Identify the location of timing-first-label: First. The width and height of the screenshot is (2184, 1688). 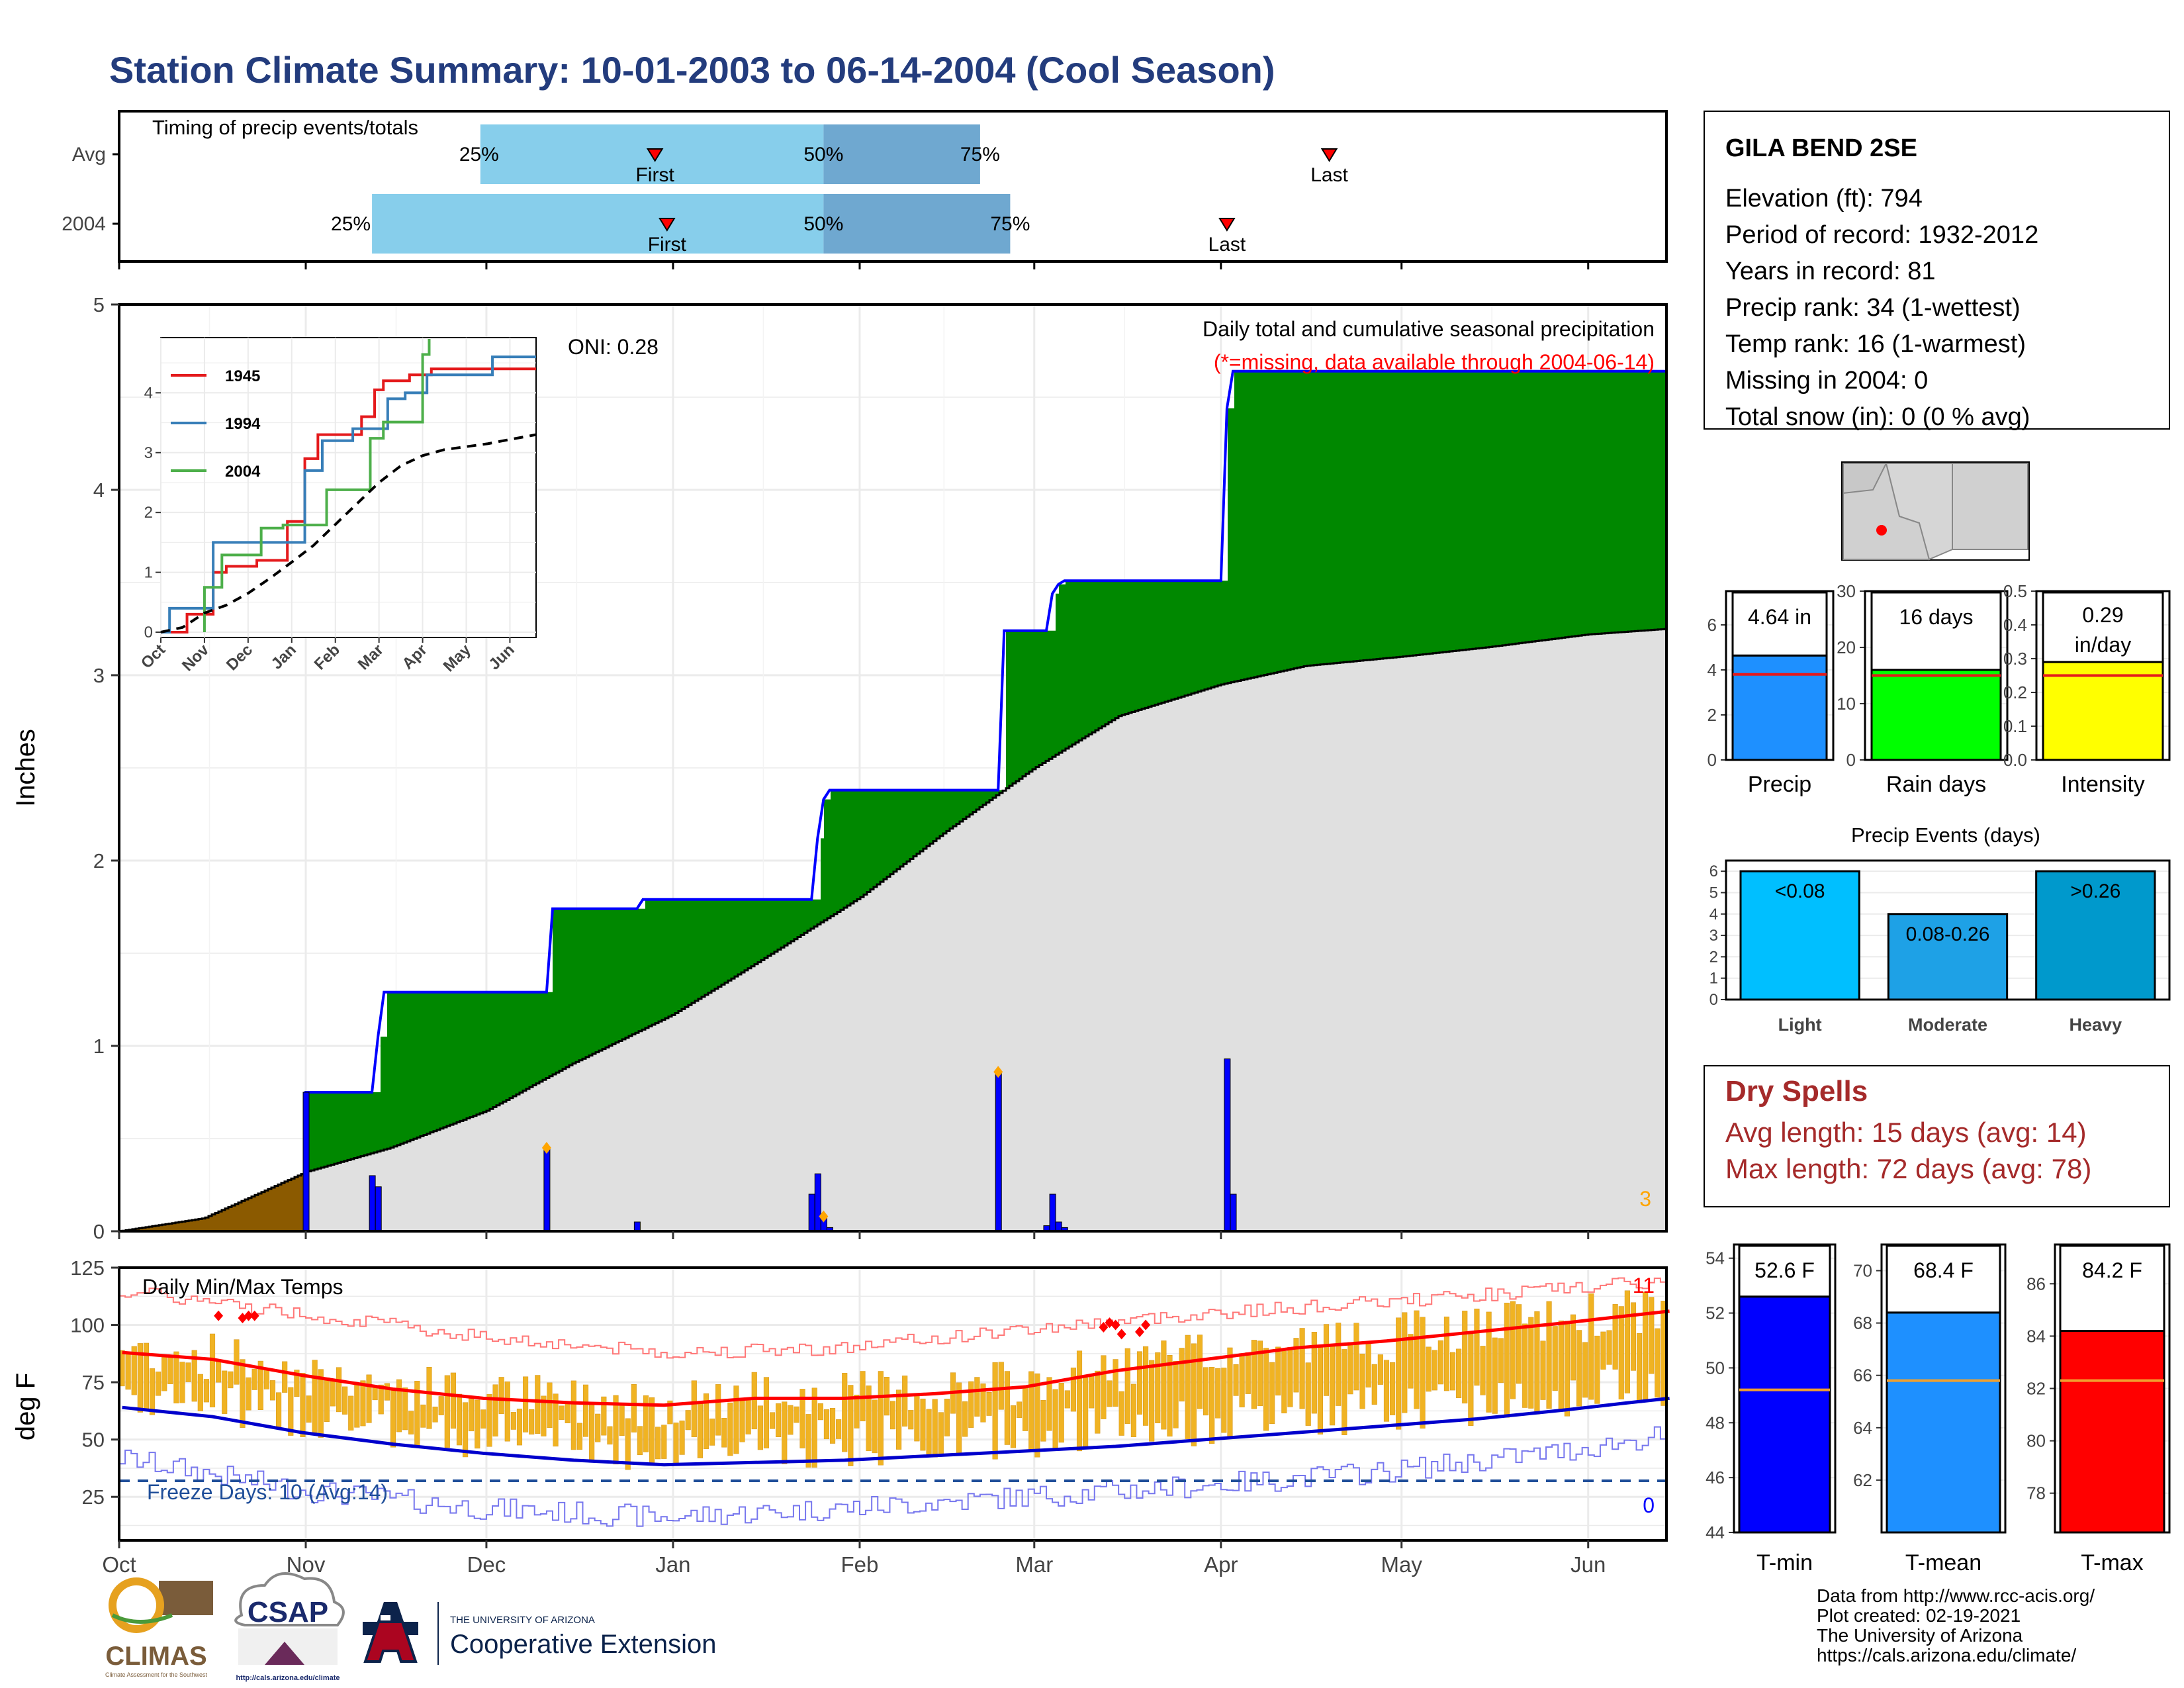
(654, 175).